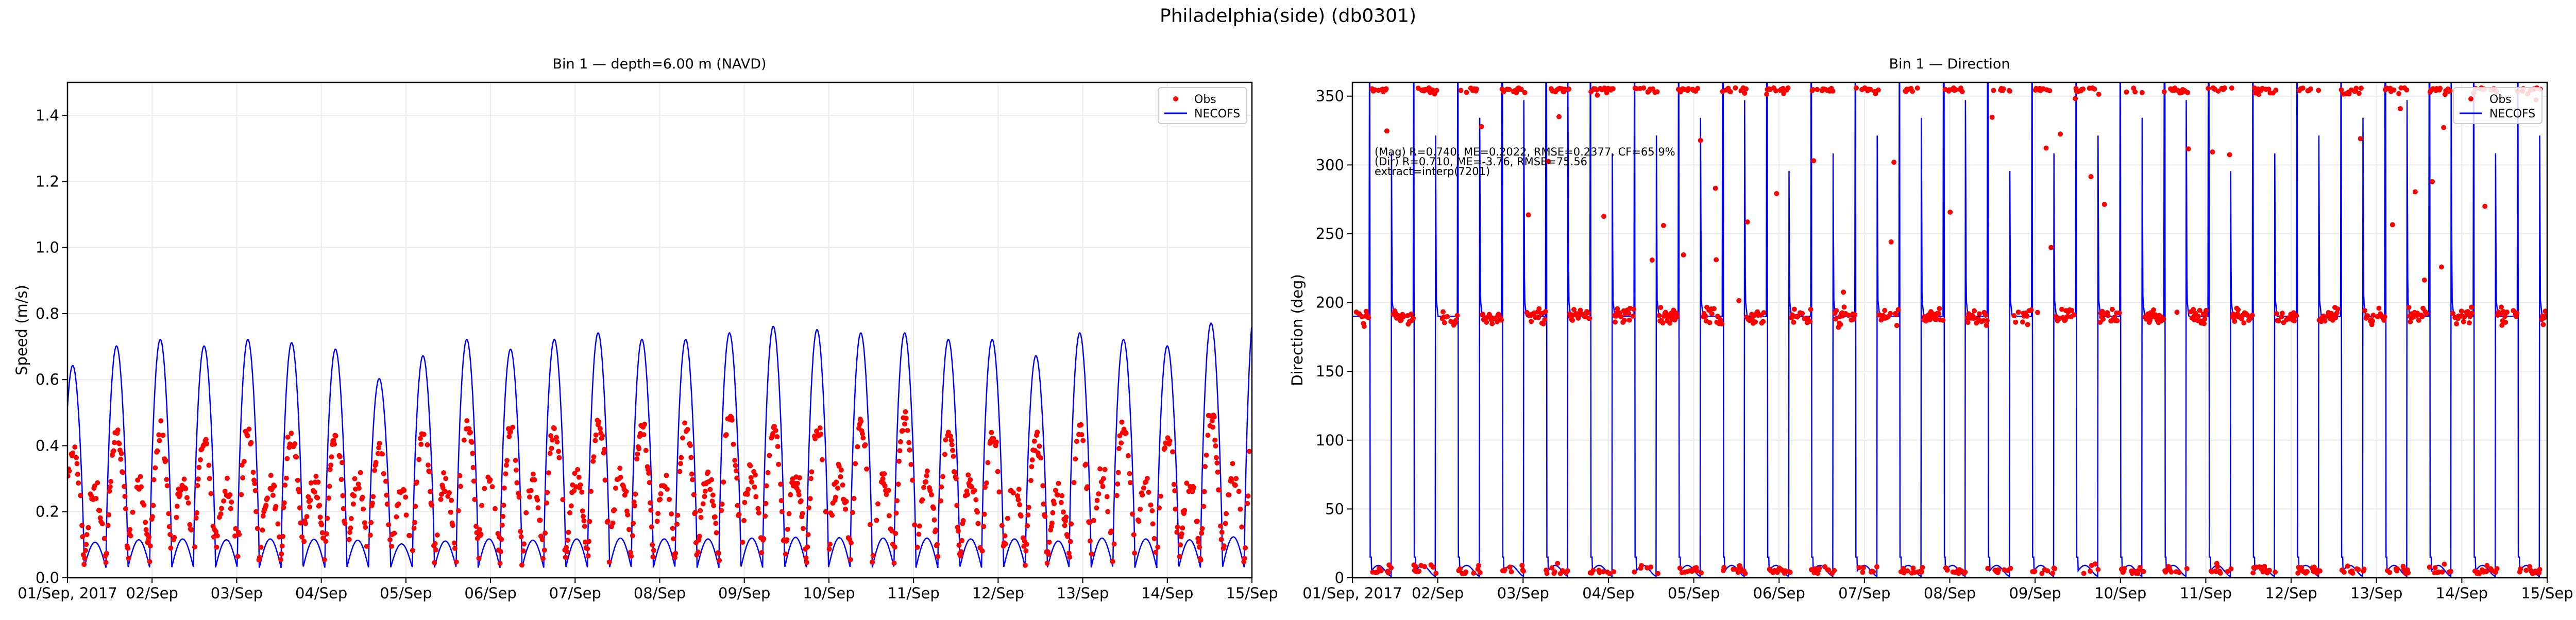 This screenshot has height=620, width=2576. I want to click on speed-y-tick-label: 0.8, so click(47, 313).